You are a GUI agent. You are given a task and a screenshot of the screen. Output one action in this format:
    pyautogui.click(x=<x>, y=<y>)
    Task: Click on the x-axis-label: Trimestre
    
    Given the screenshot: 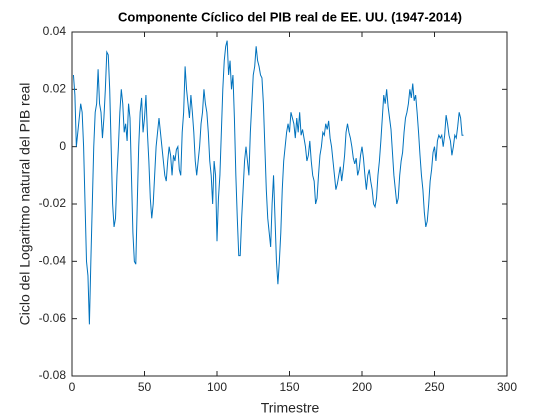 What is the action you would take?
    pyautogui.click(x=290, y=408)
    